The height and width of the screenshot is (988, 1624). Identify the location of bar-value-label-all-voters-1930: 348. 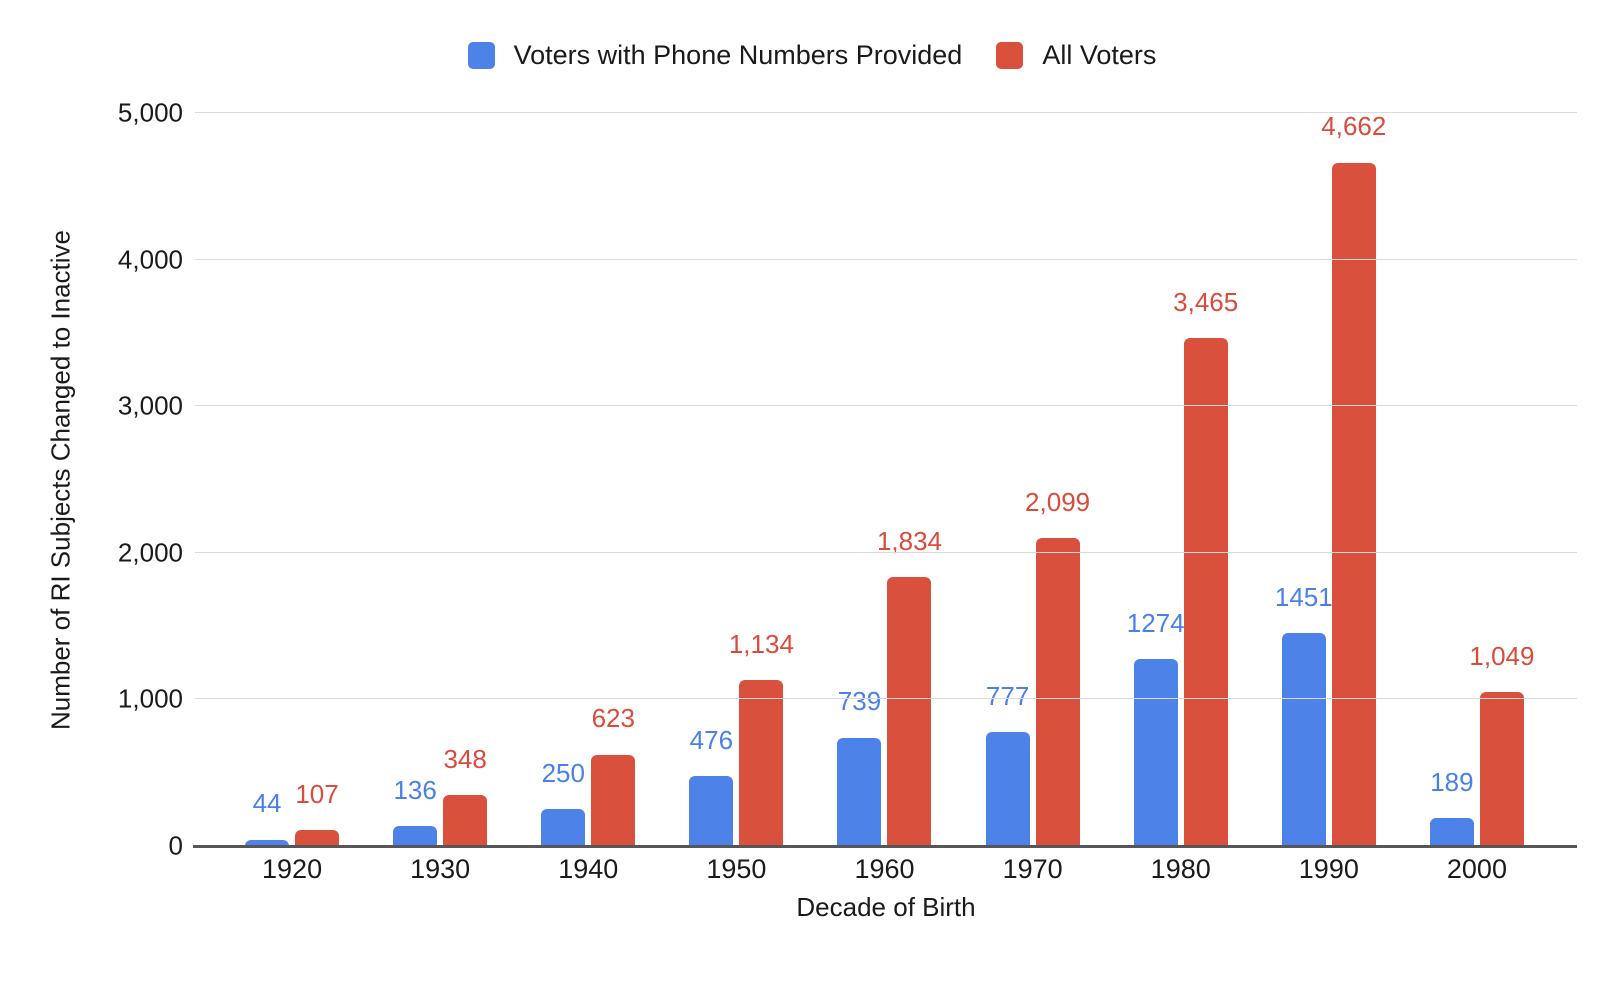
(465, 758).